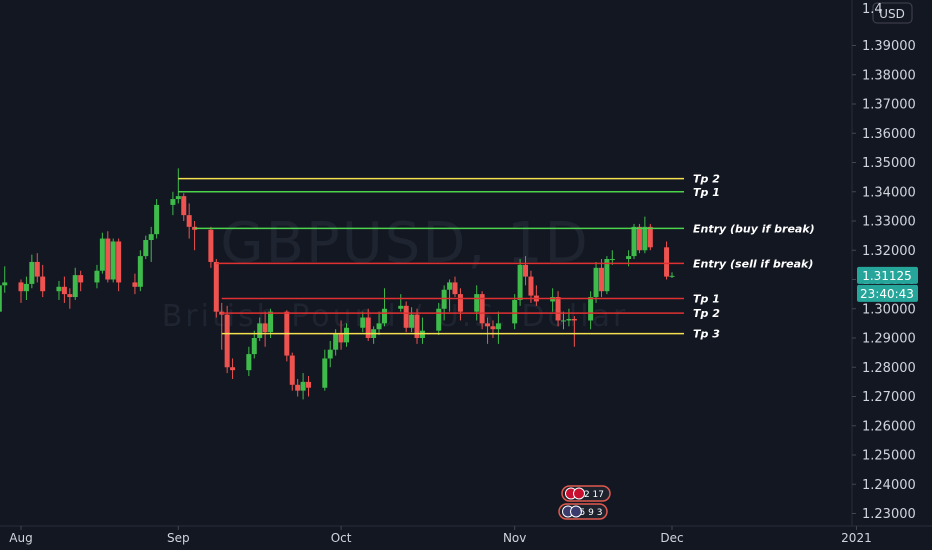 This screenshot has width=932, height=550. I want to click on event-badge-us: 5 9 3, so click(583, 511).